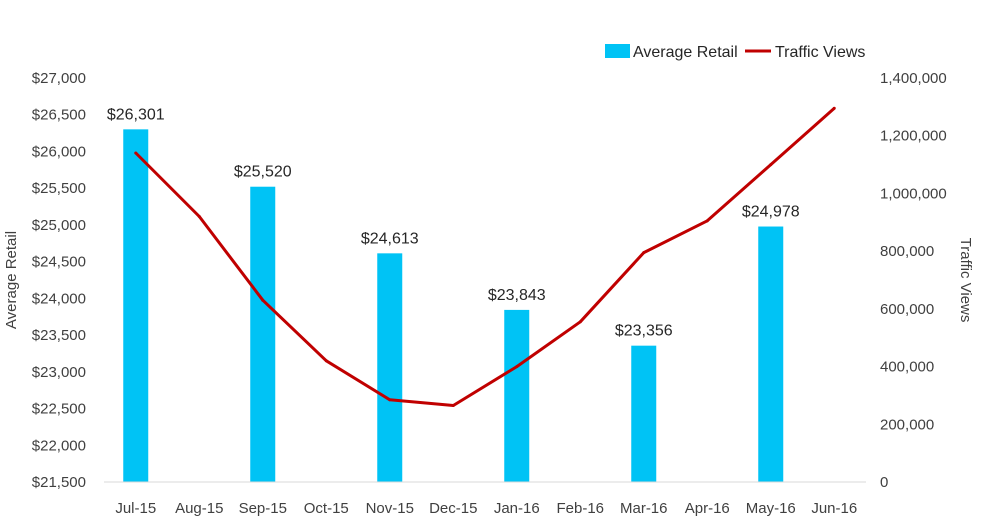 The image size is (983, 525). I want to click on y-left-tick-label: $24,000, so click(59, 298).